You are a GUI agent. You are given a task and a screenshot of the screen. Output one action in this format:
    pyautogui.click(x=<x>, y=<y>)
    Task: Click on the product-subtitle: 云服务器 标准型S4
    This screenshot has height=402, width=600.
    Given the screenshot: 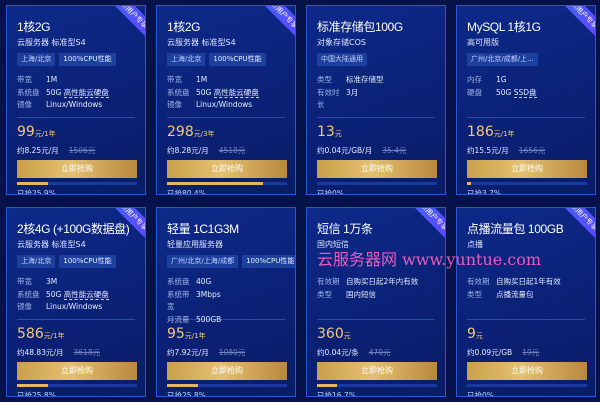 What is the action you would take?
    pyautogui.click(x=51, y=244)
    